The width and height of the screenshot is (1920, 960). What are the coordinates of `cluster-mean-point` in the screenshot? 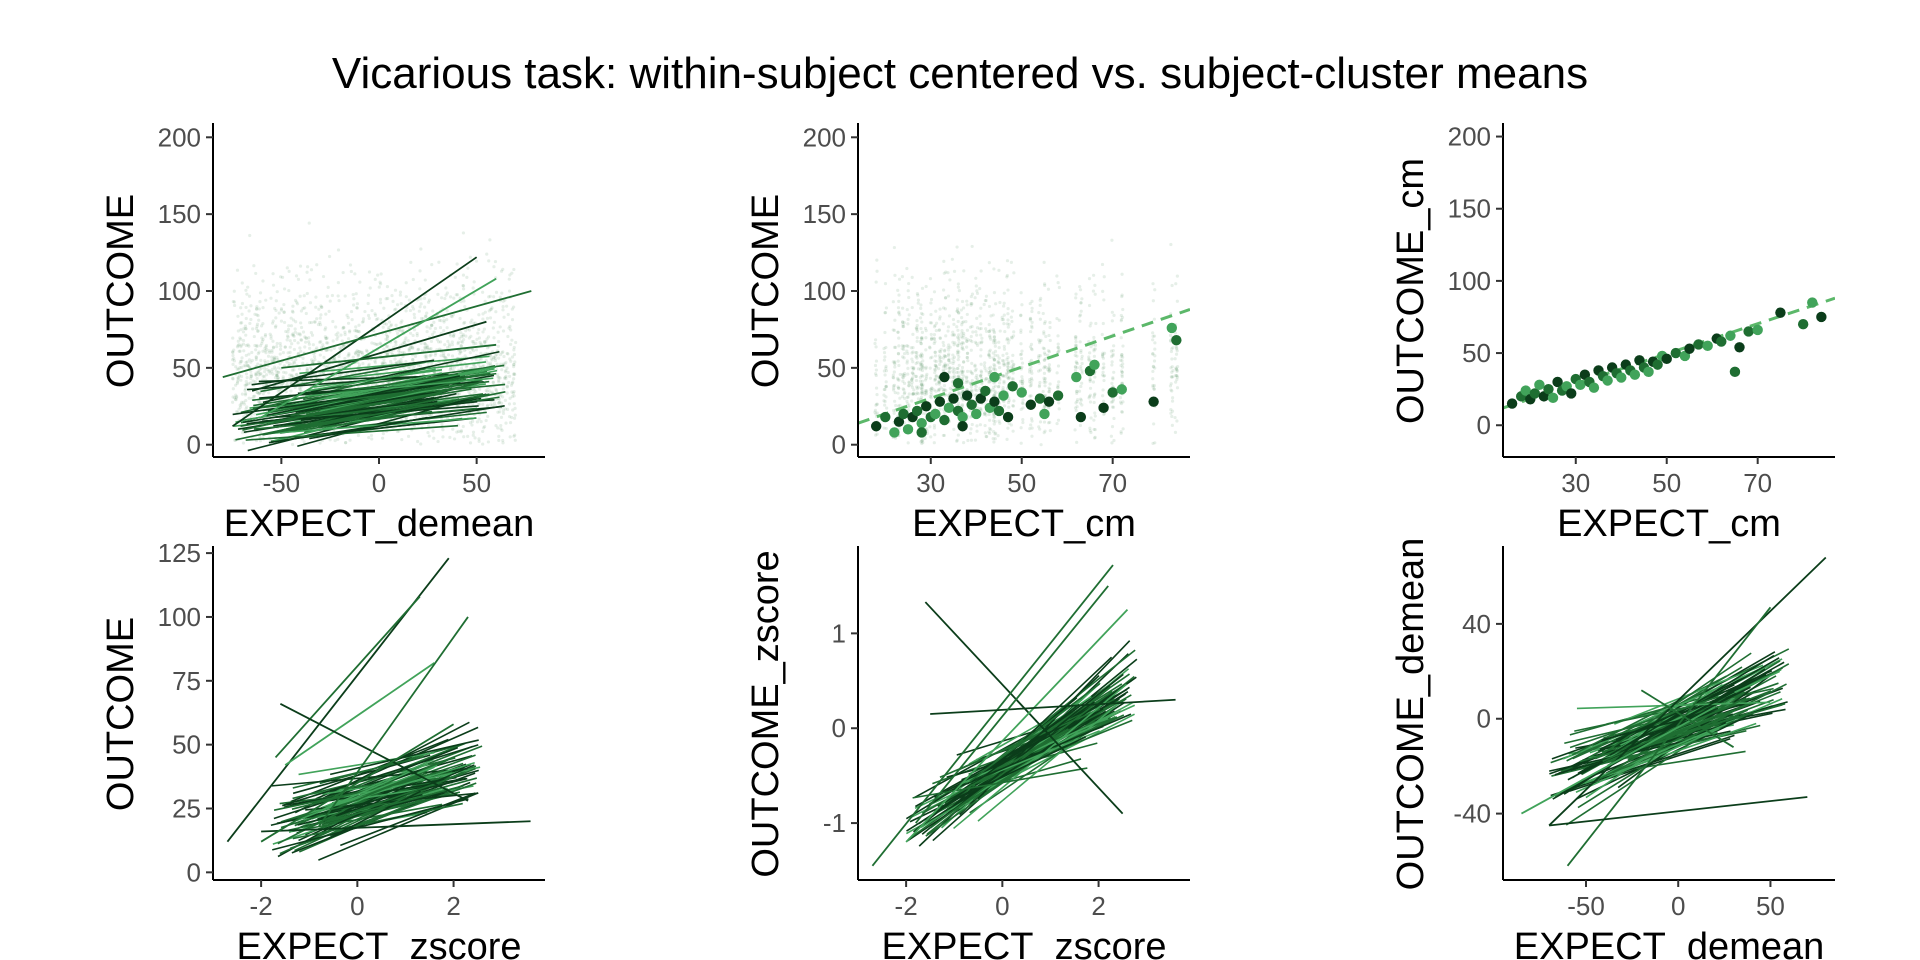 It's located at (1103, 408).